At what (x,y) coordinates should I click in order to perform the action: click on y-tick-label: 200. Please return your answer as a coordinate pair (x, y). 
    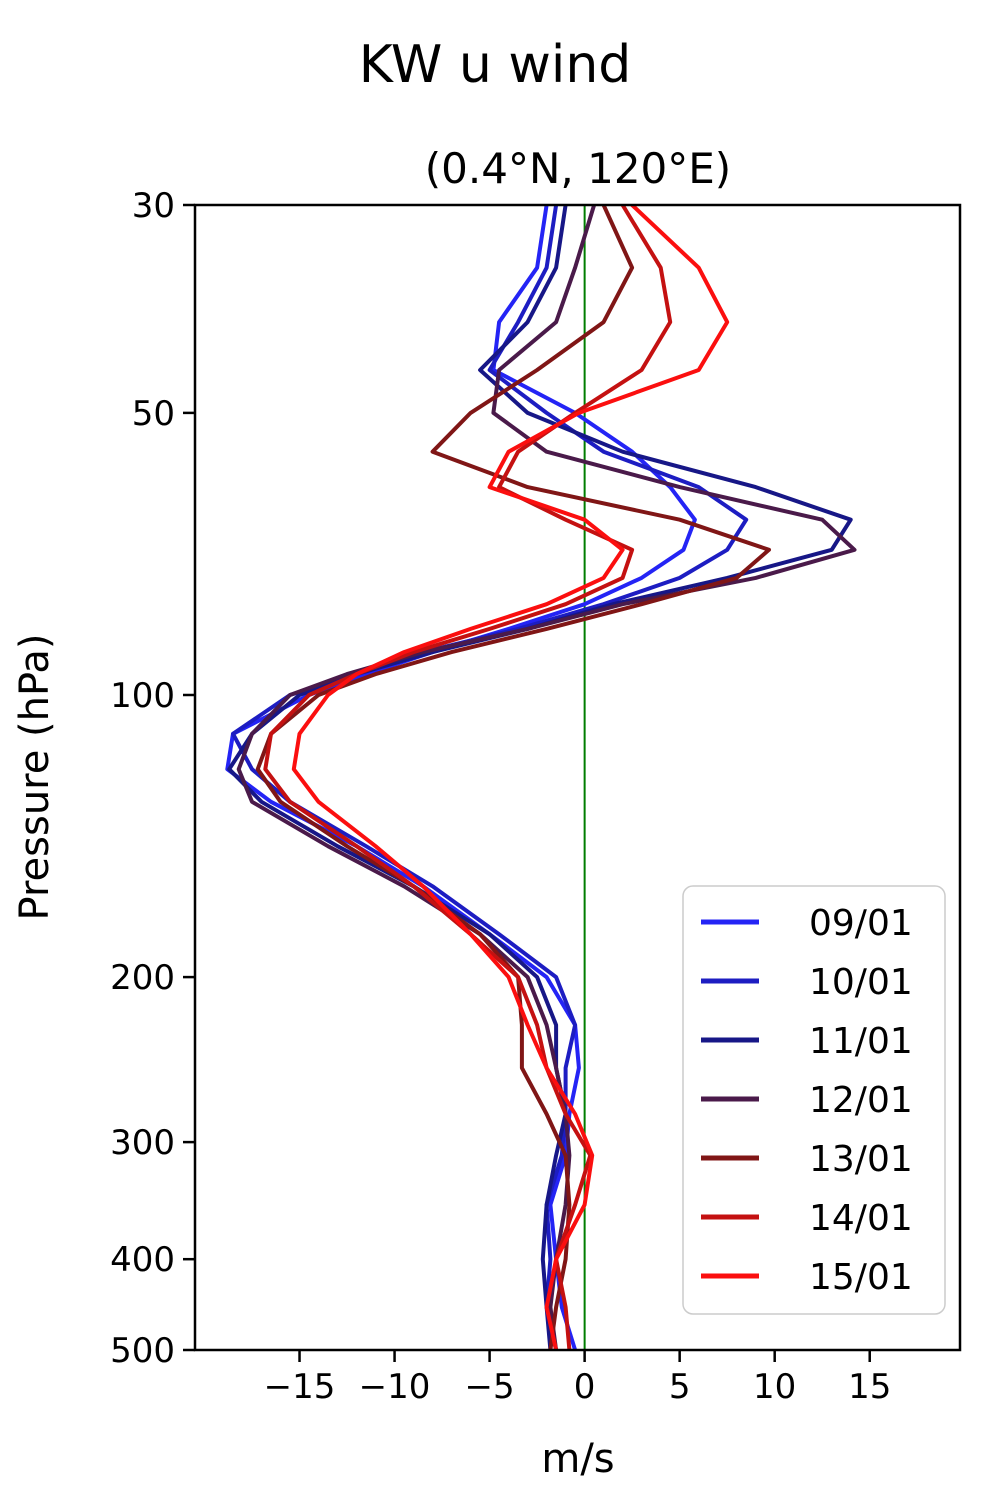
    Looking at the image, I should click on (142, 978).